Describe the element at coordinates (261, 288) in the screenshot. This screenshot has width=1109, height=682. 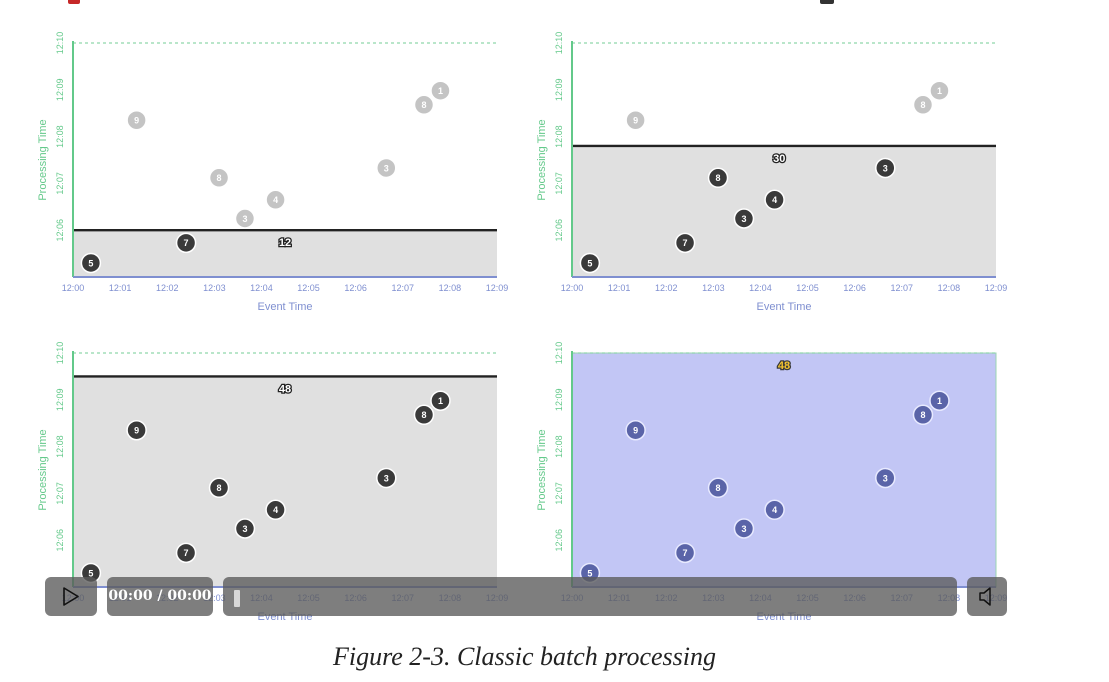
I see `x-tick-label: 12:04` at that location.